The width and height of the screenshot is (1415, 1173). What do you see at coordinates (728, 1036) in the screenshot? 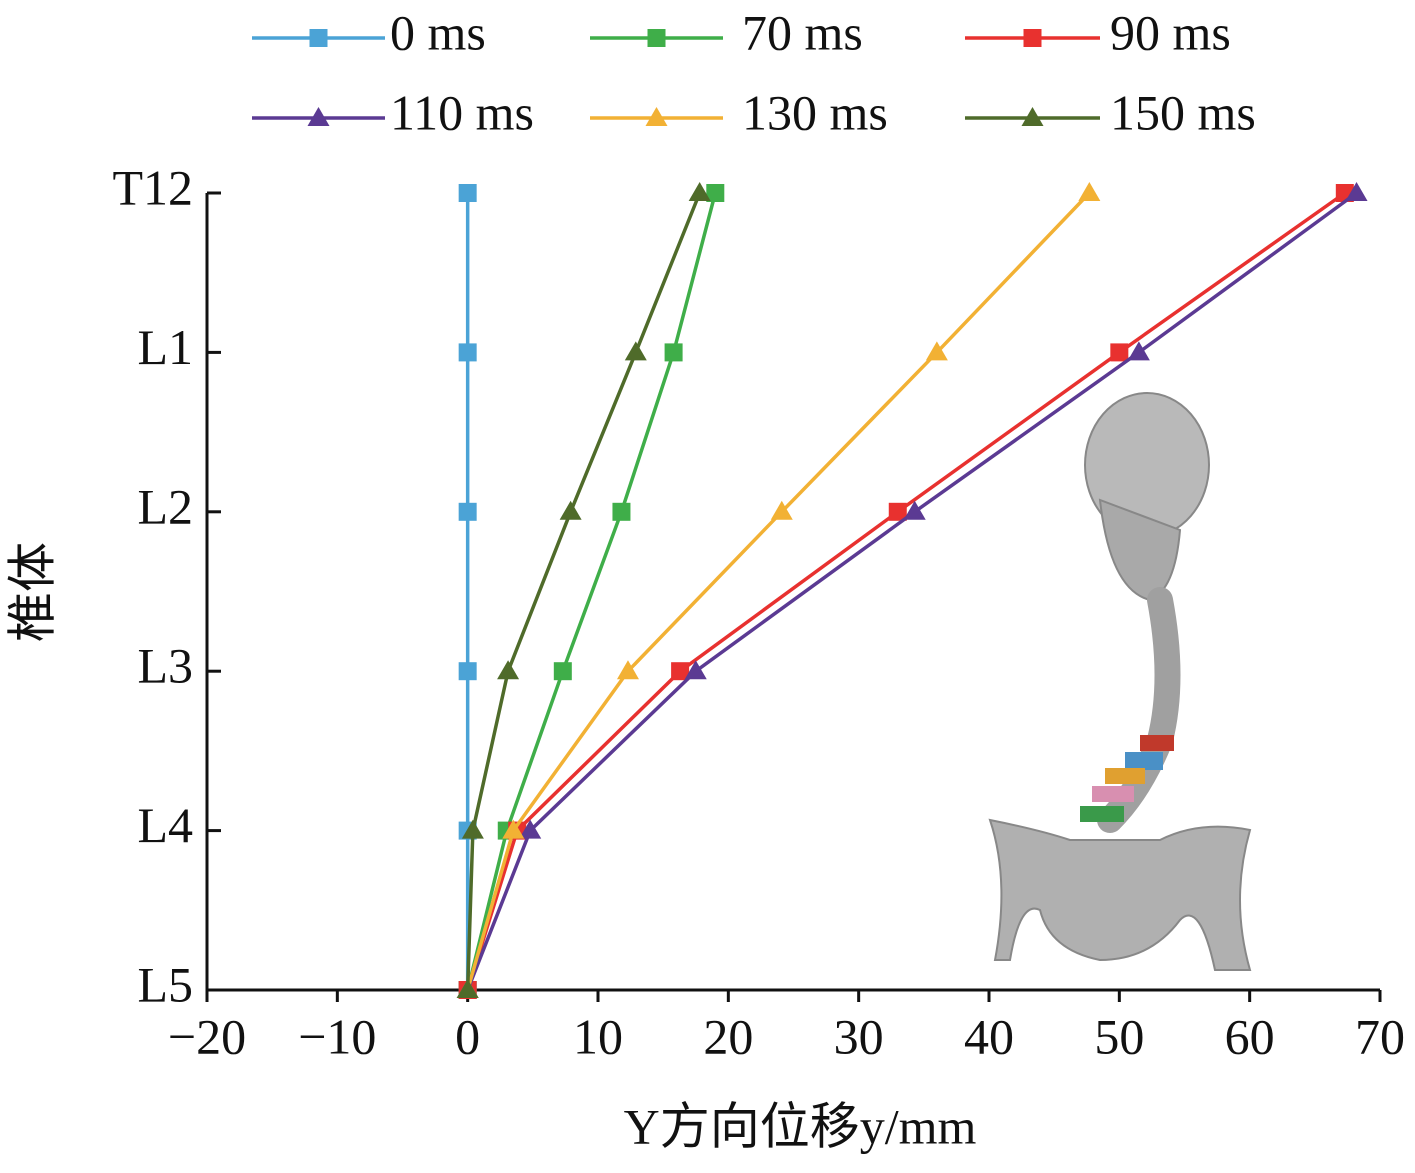
I see `x-tick-label: 20` at bounding box center [728, 1036].